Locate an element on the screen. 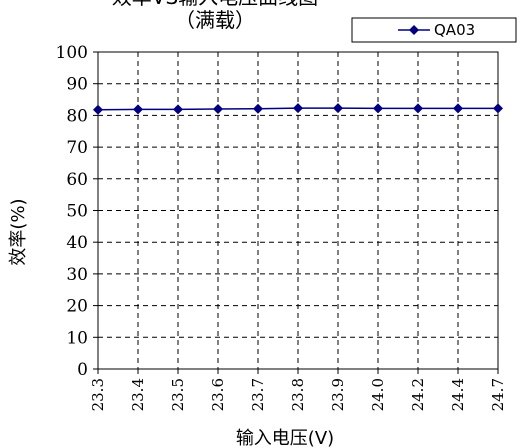 Image resolution: width=520 pixels, height=448 pixels. x-tick-label: 23.9 is located at coordinates (338, 394).